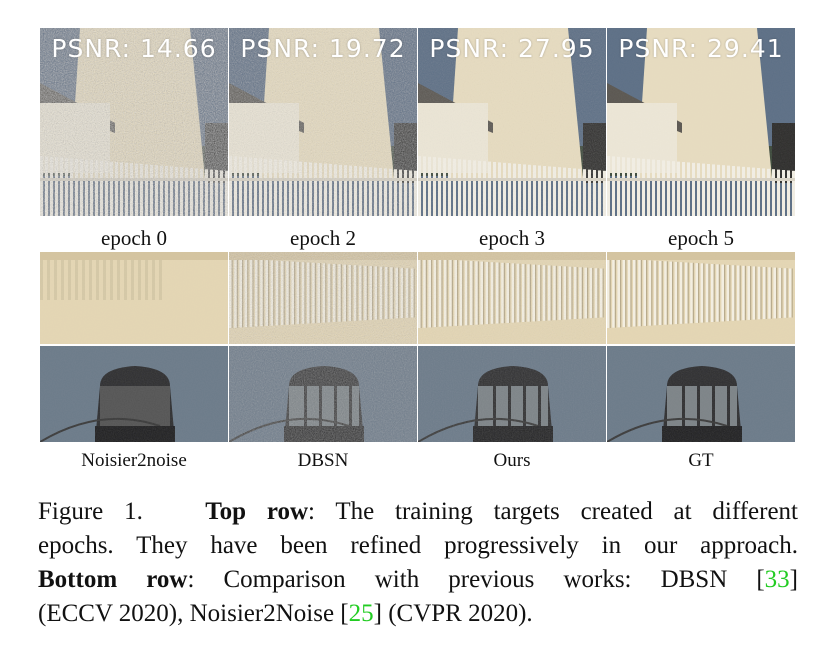  I want to click on method-label: DBSN, so click(323, 460).